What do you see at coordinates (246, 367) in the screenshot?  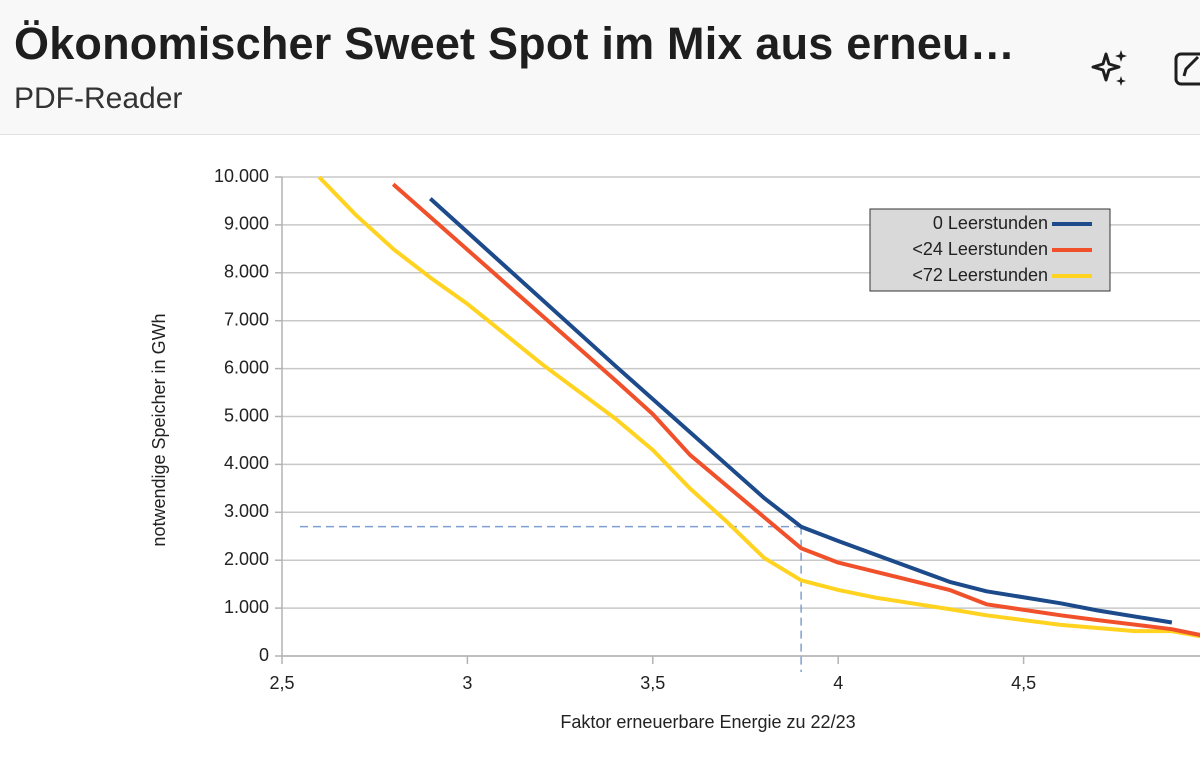 I see `y-tick-label: 6.000` at bounding box center [246, 367].